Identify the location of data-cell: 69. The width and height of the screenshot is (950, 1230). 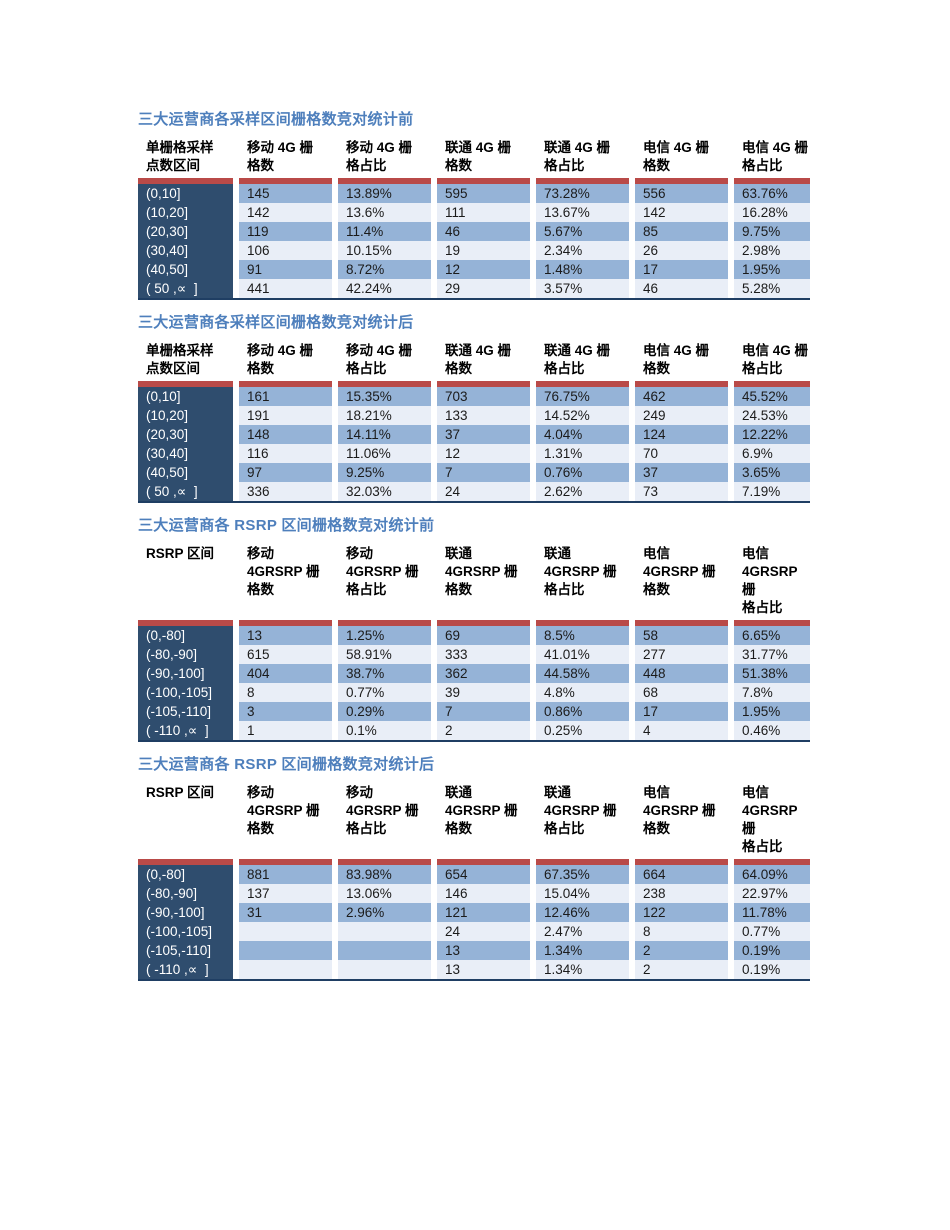
(483, 635).